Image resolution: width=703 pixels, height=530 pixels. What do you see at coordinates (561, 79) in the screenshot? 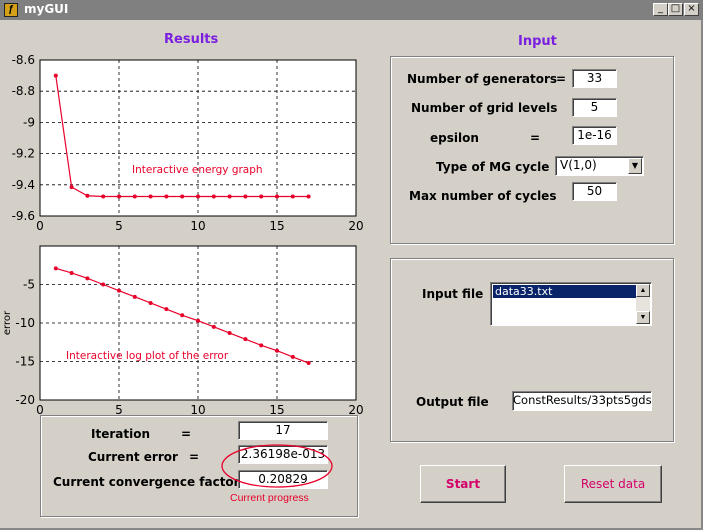
I see `num-generators-equals: =` at bounding box center [561, 79].